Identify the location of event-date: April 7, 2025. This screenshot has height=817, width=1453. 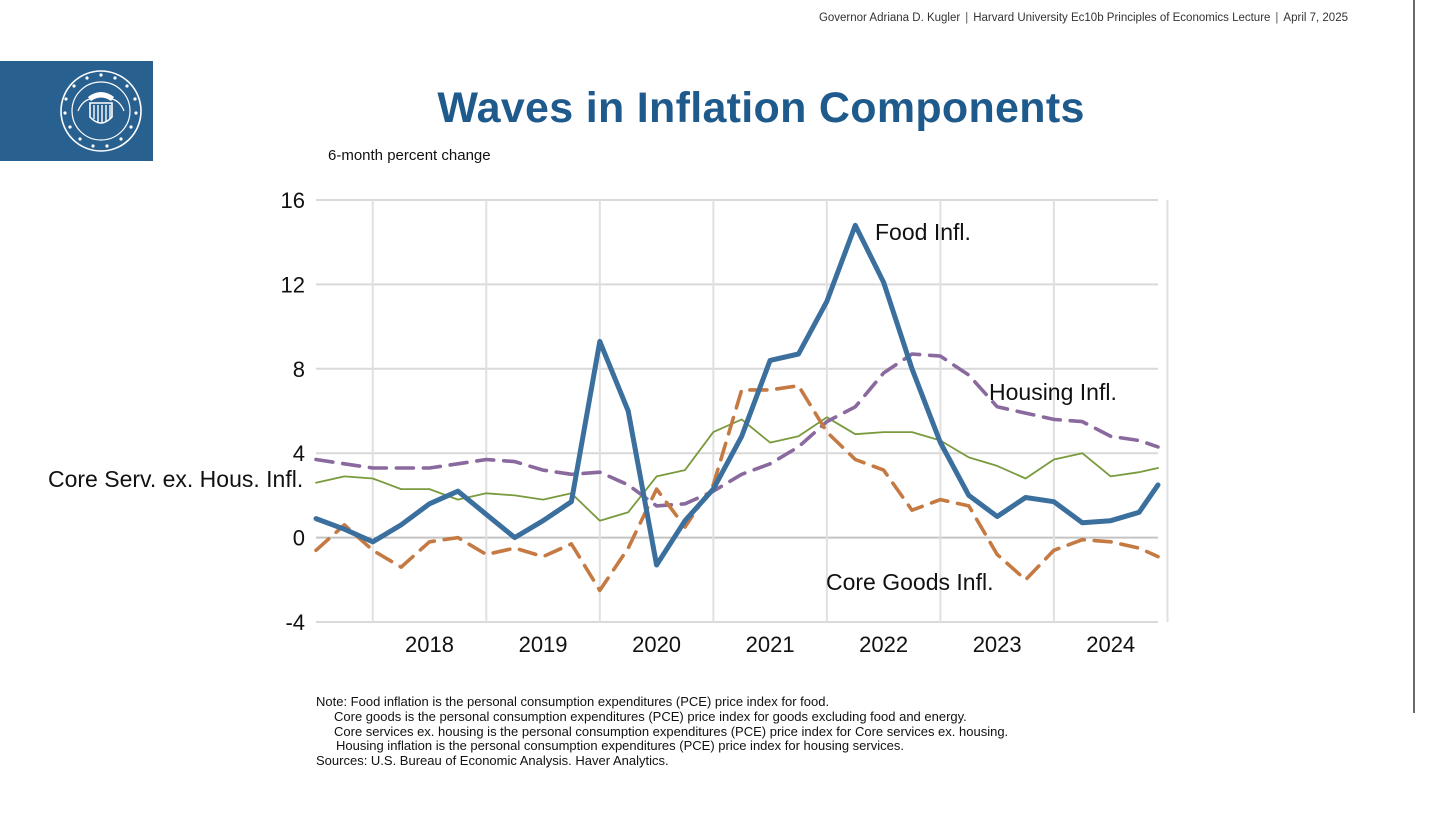
(1315, 18).